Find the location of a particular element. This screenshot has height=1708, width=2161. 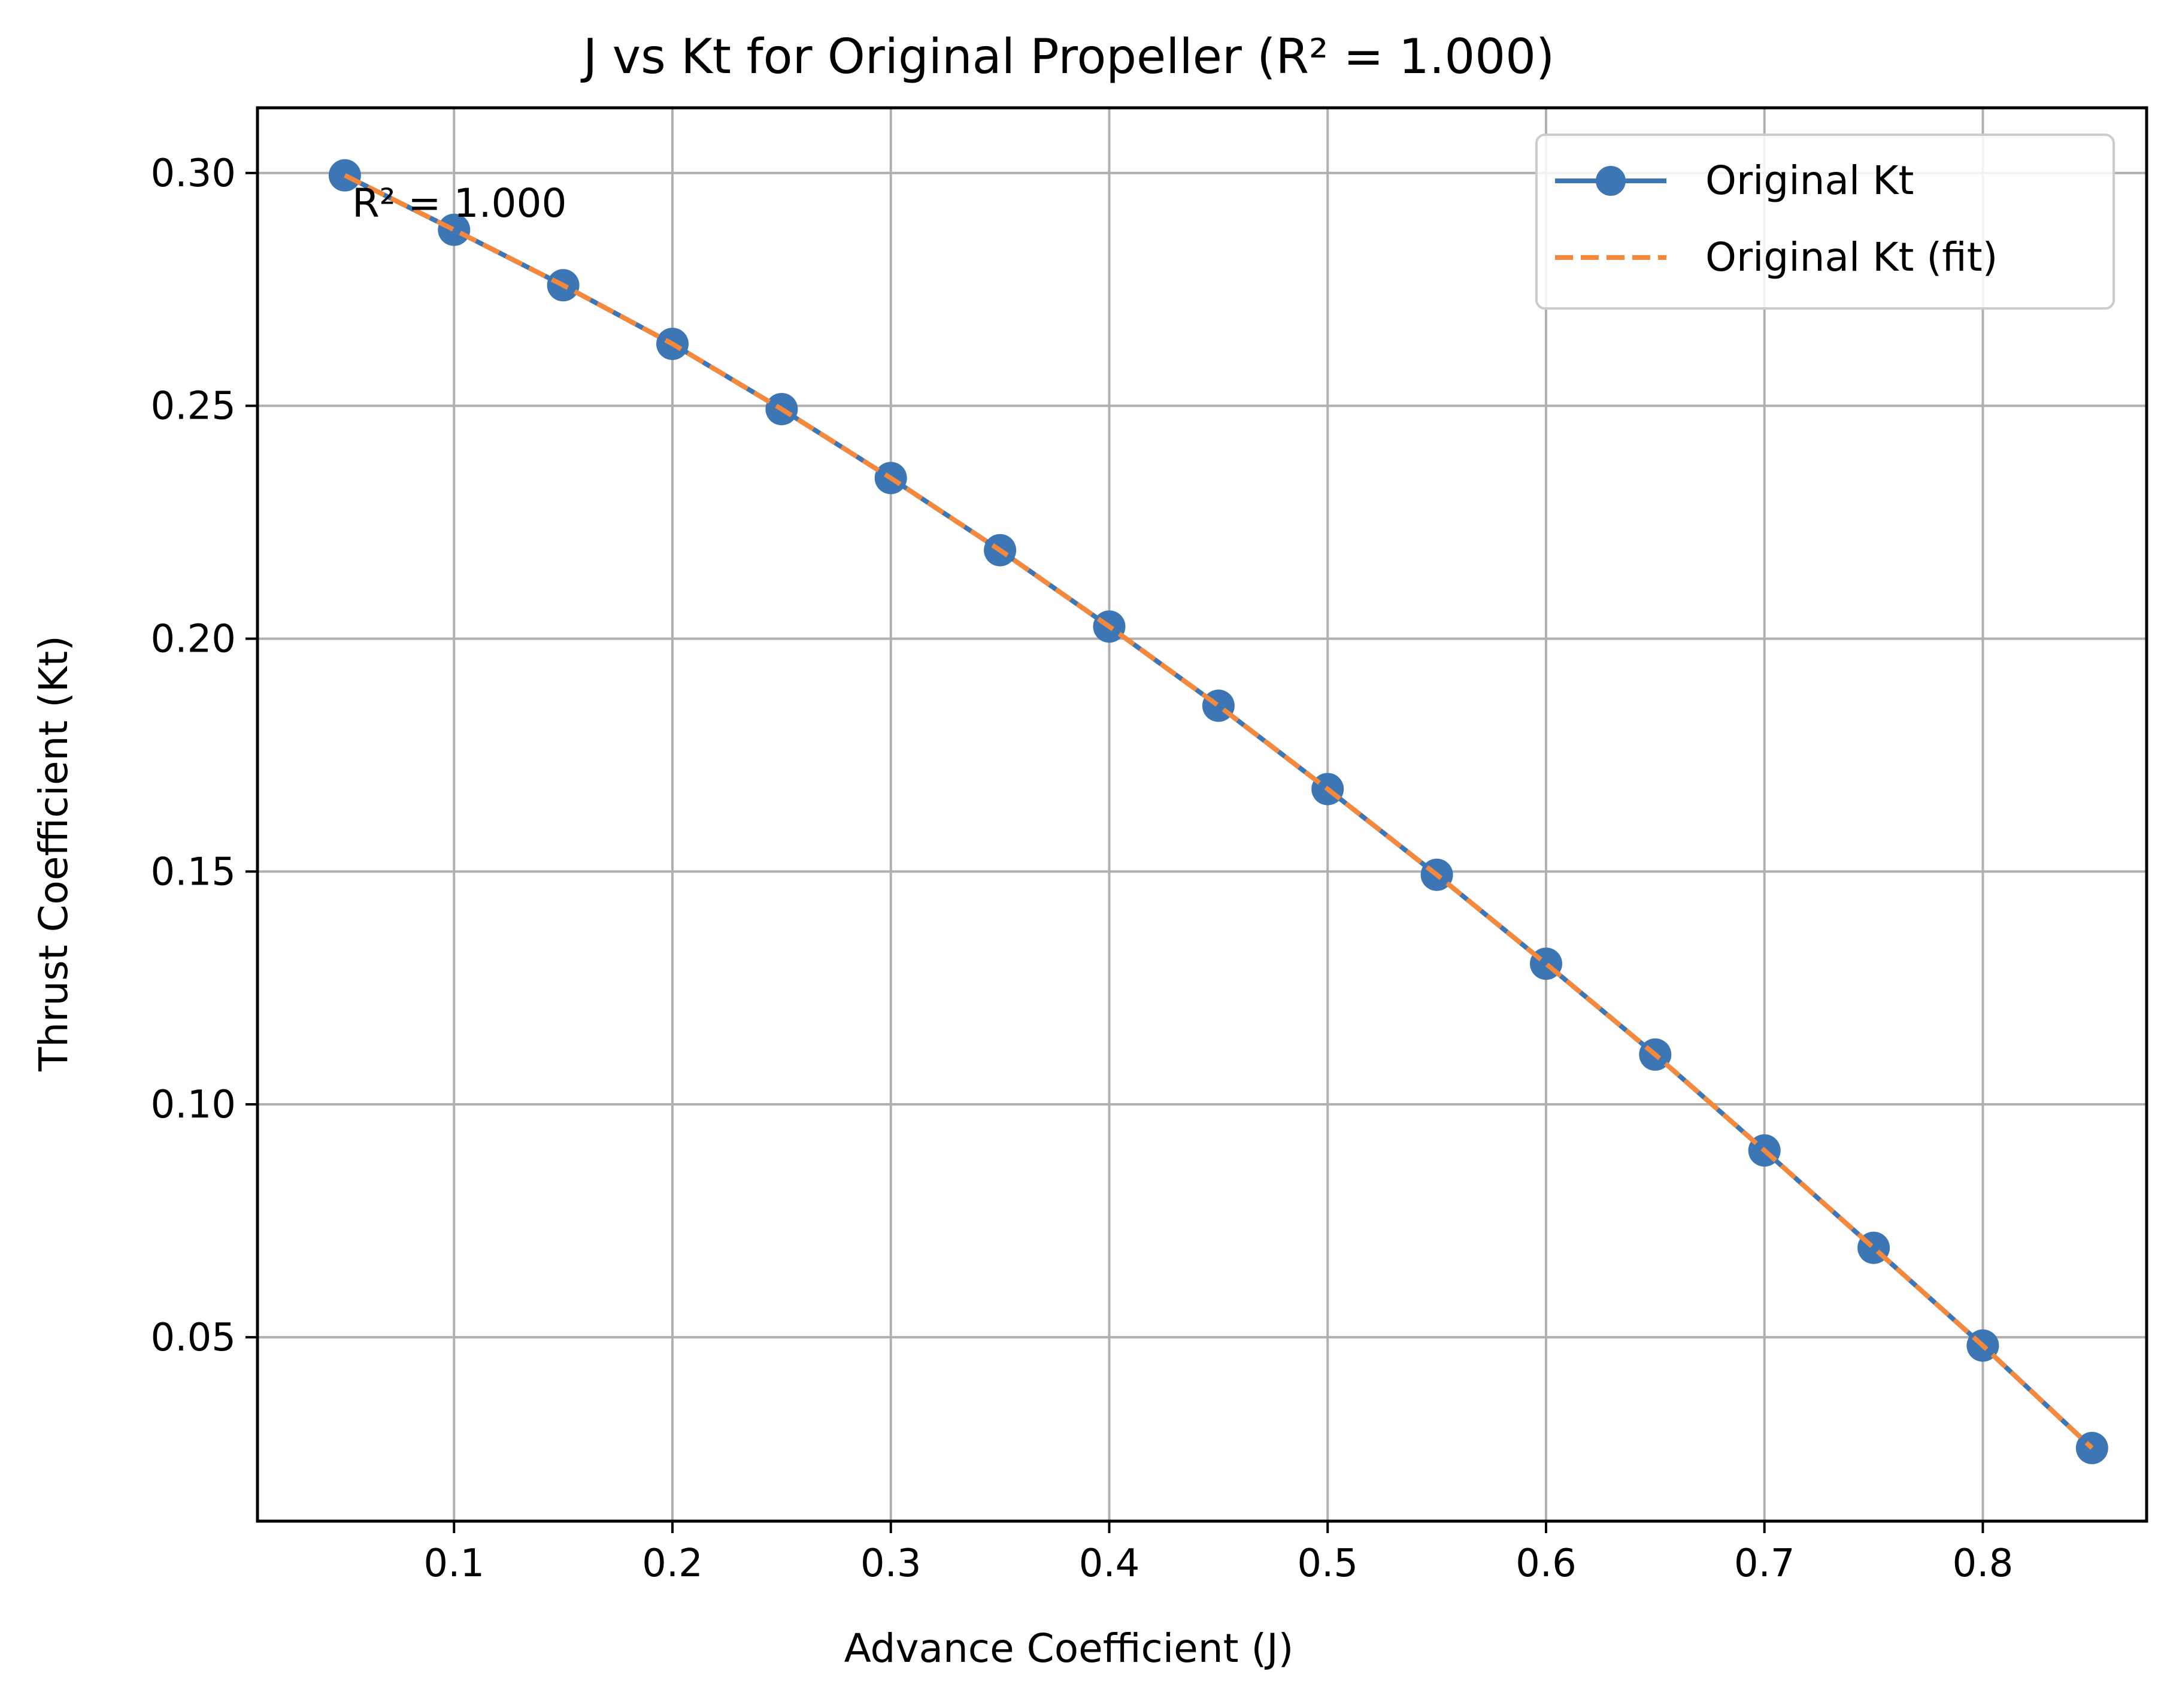

legend-marker-original-kt is located at coordinates (1611, 181).